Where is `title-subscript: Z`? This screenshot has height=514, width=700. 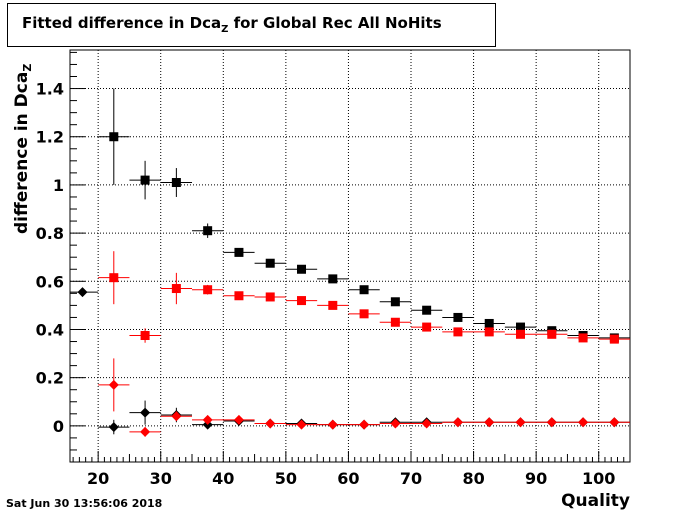 title-subscript: Z is located at coordinates (225, 29).